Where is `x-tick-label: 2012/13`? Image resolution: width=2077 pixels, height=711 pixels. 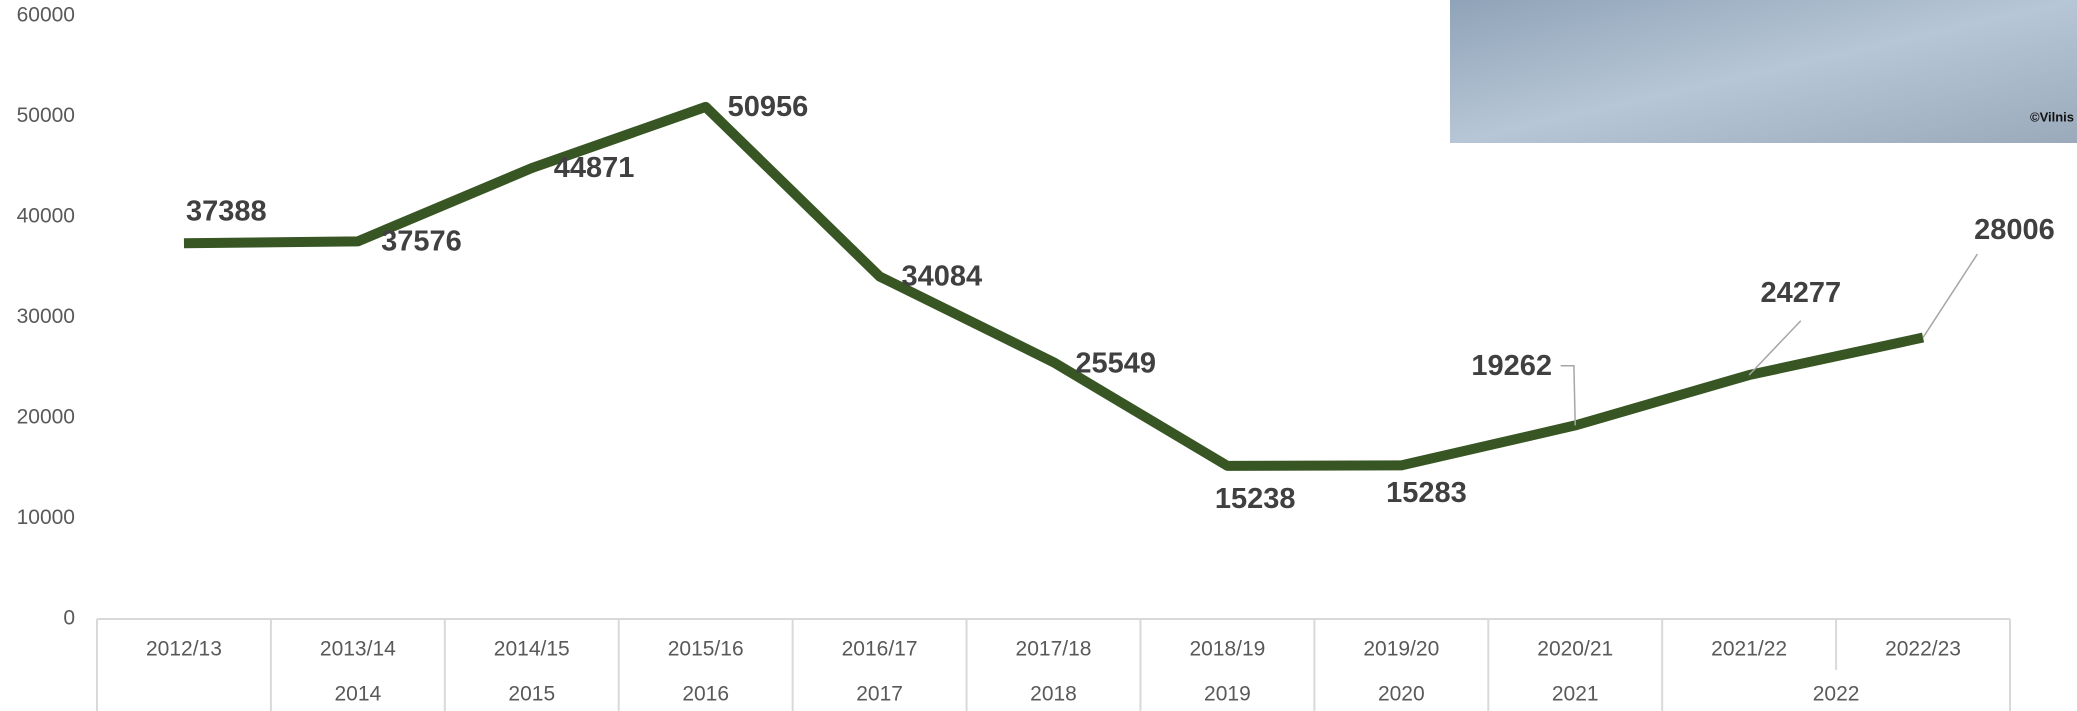
x-tick-label: 2012/13 is located at coordinates (184, 649).